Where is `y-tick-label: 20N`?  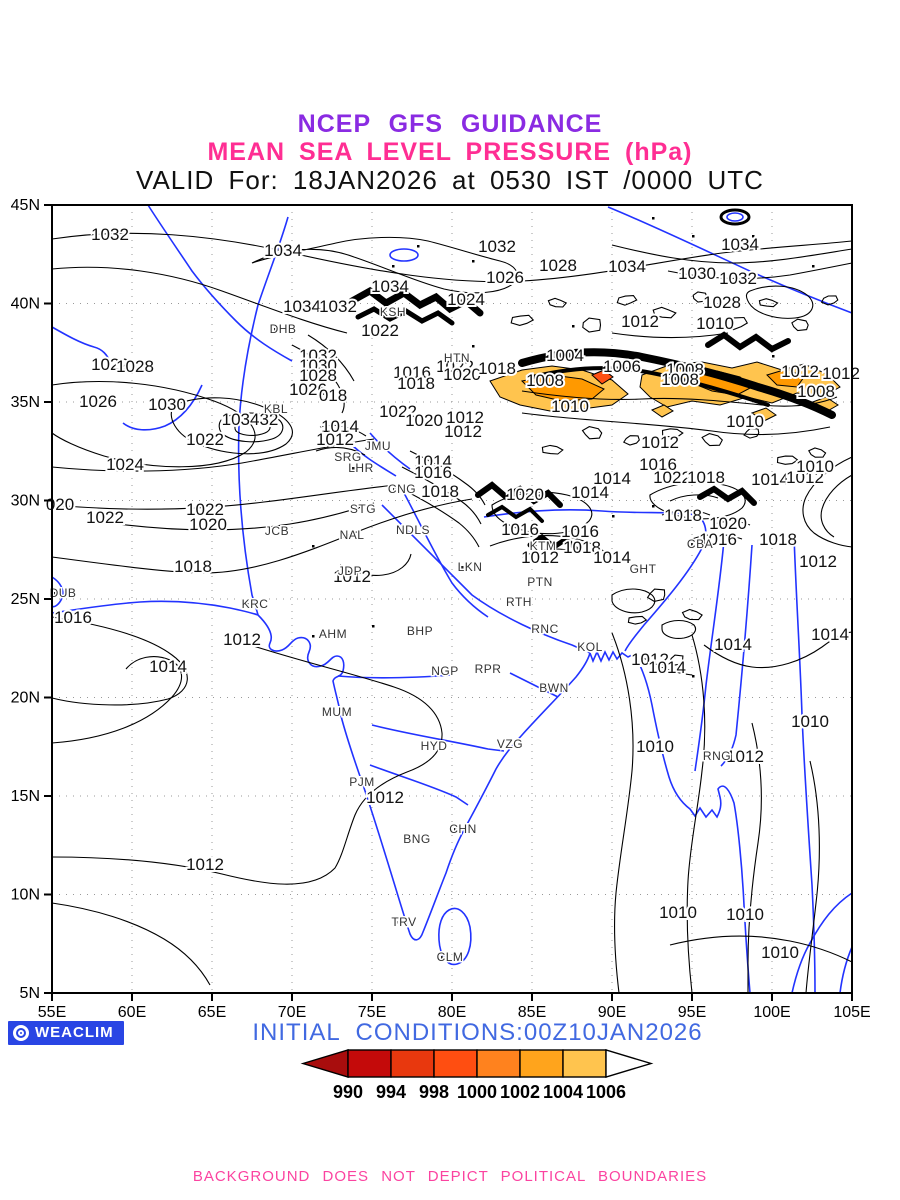
y-tick-label: 20N is located at coordinates (25, 698).